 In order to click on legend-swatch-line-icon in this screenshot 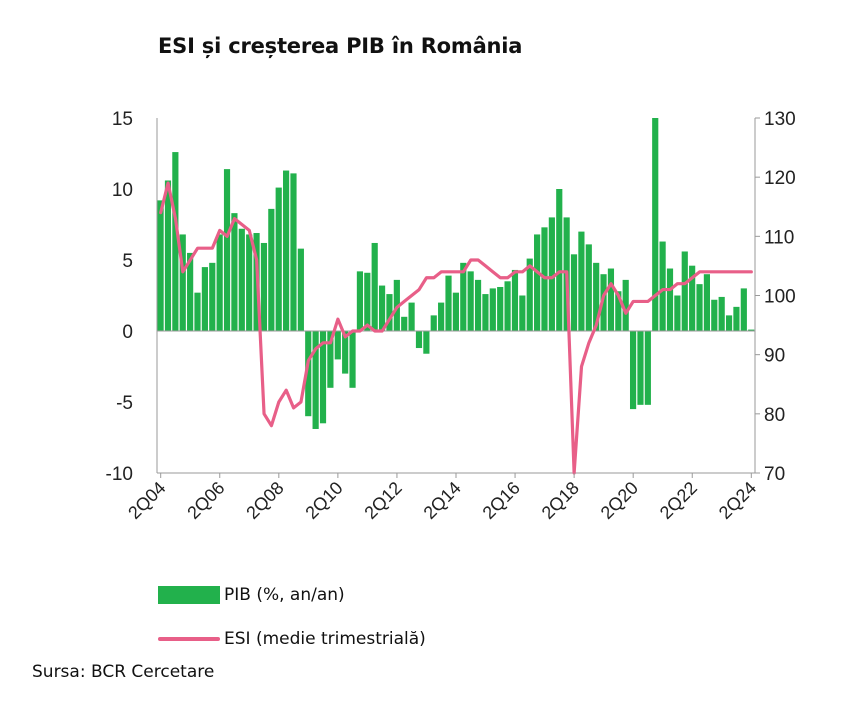, I will do `click(189, 639)`.